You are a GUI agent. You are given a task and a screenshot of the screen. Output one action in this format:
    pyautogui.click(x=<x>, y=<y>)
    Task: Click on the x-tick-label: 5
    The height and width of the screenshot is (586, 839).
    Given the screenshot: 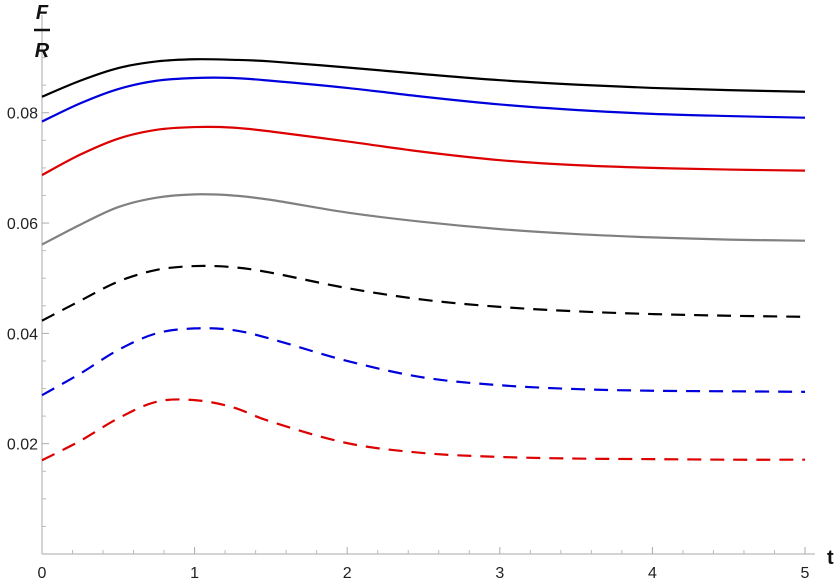 What is the action you would take?
    pyautogui.click(x=805, y=573)
    